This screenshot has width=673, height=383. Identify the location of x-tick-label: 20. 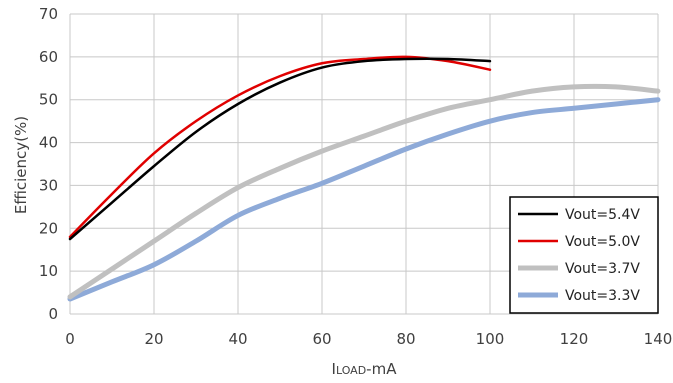
(153, 339).